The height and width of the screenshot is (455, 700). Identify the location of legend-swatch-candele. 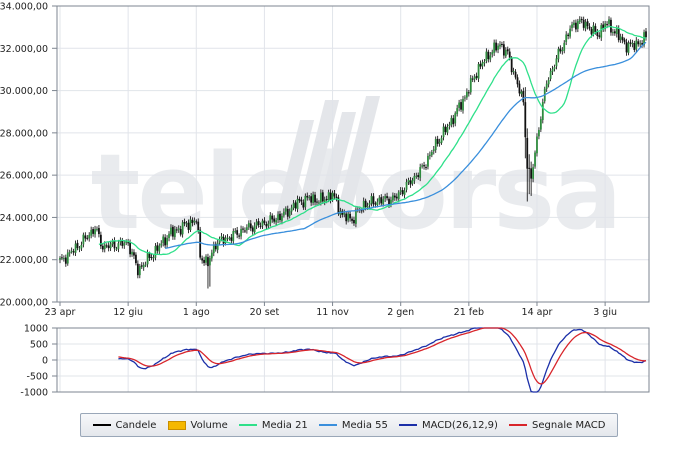
(101, 425).